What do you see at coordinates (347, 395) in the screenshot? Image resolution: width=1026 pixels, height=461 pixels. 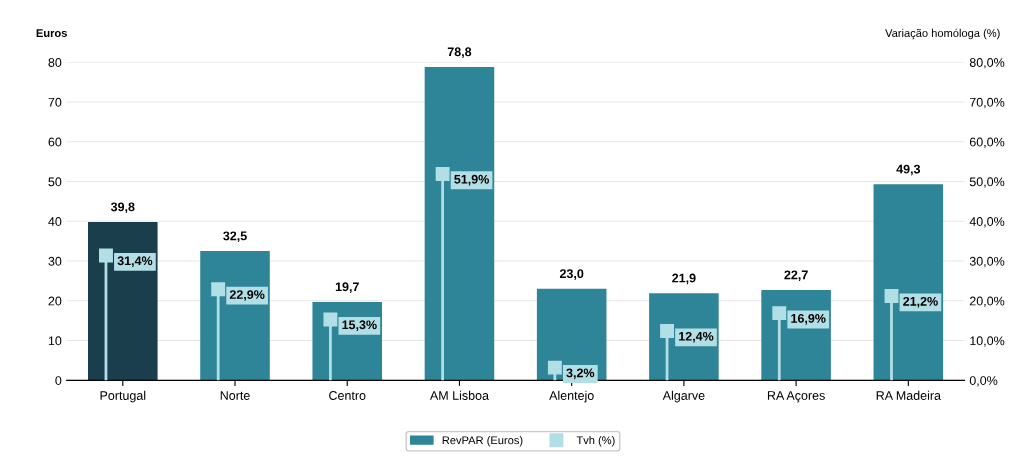 I see `x-tick-label: Centro` at bounding box center [347, 395].